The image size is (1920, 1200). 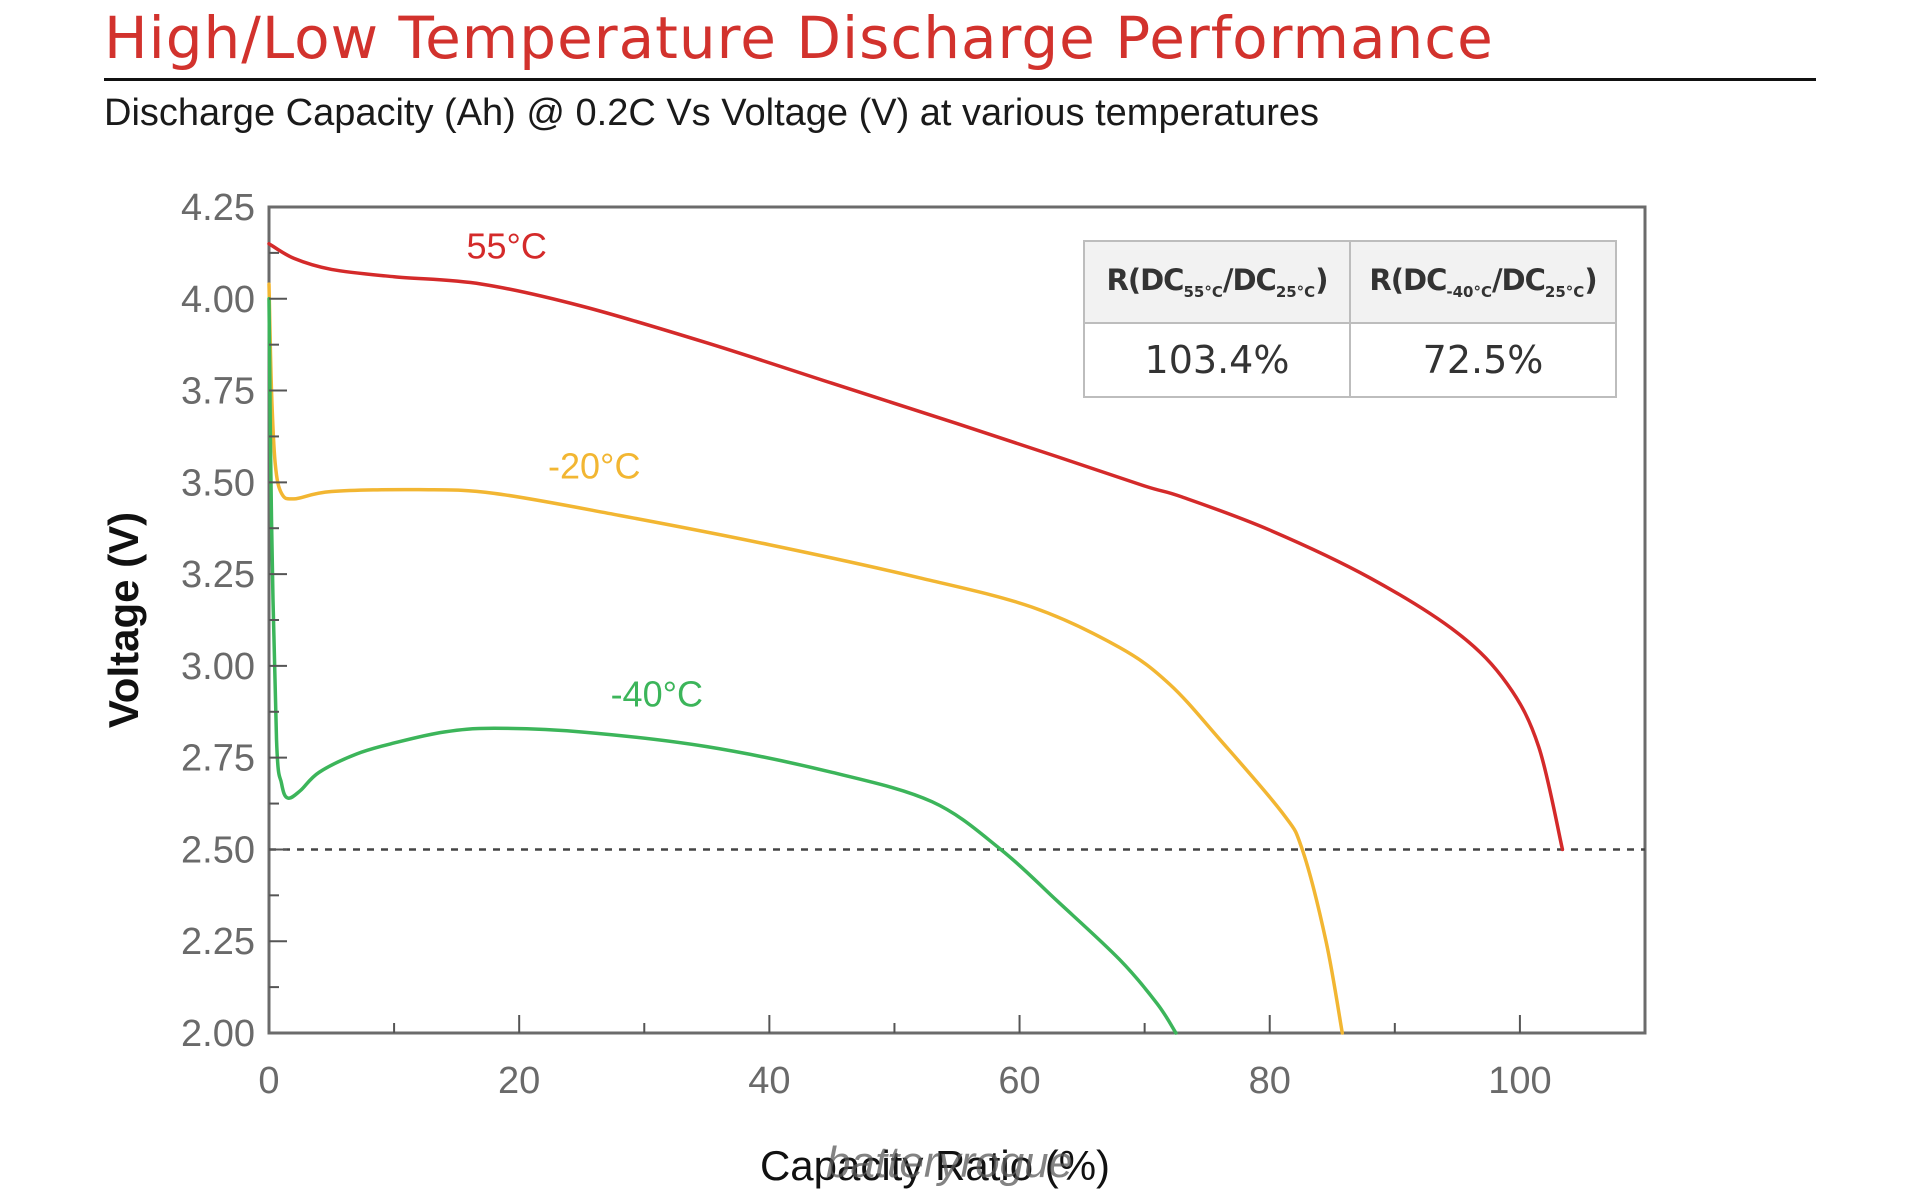 What do you see at coordinates (1483, 360) in the screenshot?
I see `ratio-value-minus40c: 72.5%` at bounding box center [1483, 360].